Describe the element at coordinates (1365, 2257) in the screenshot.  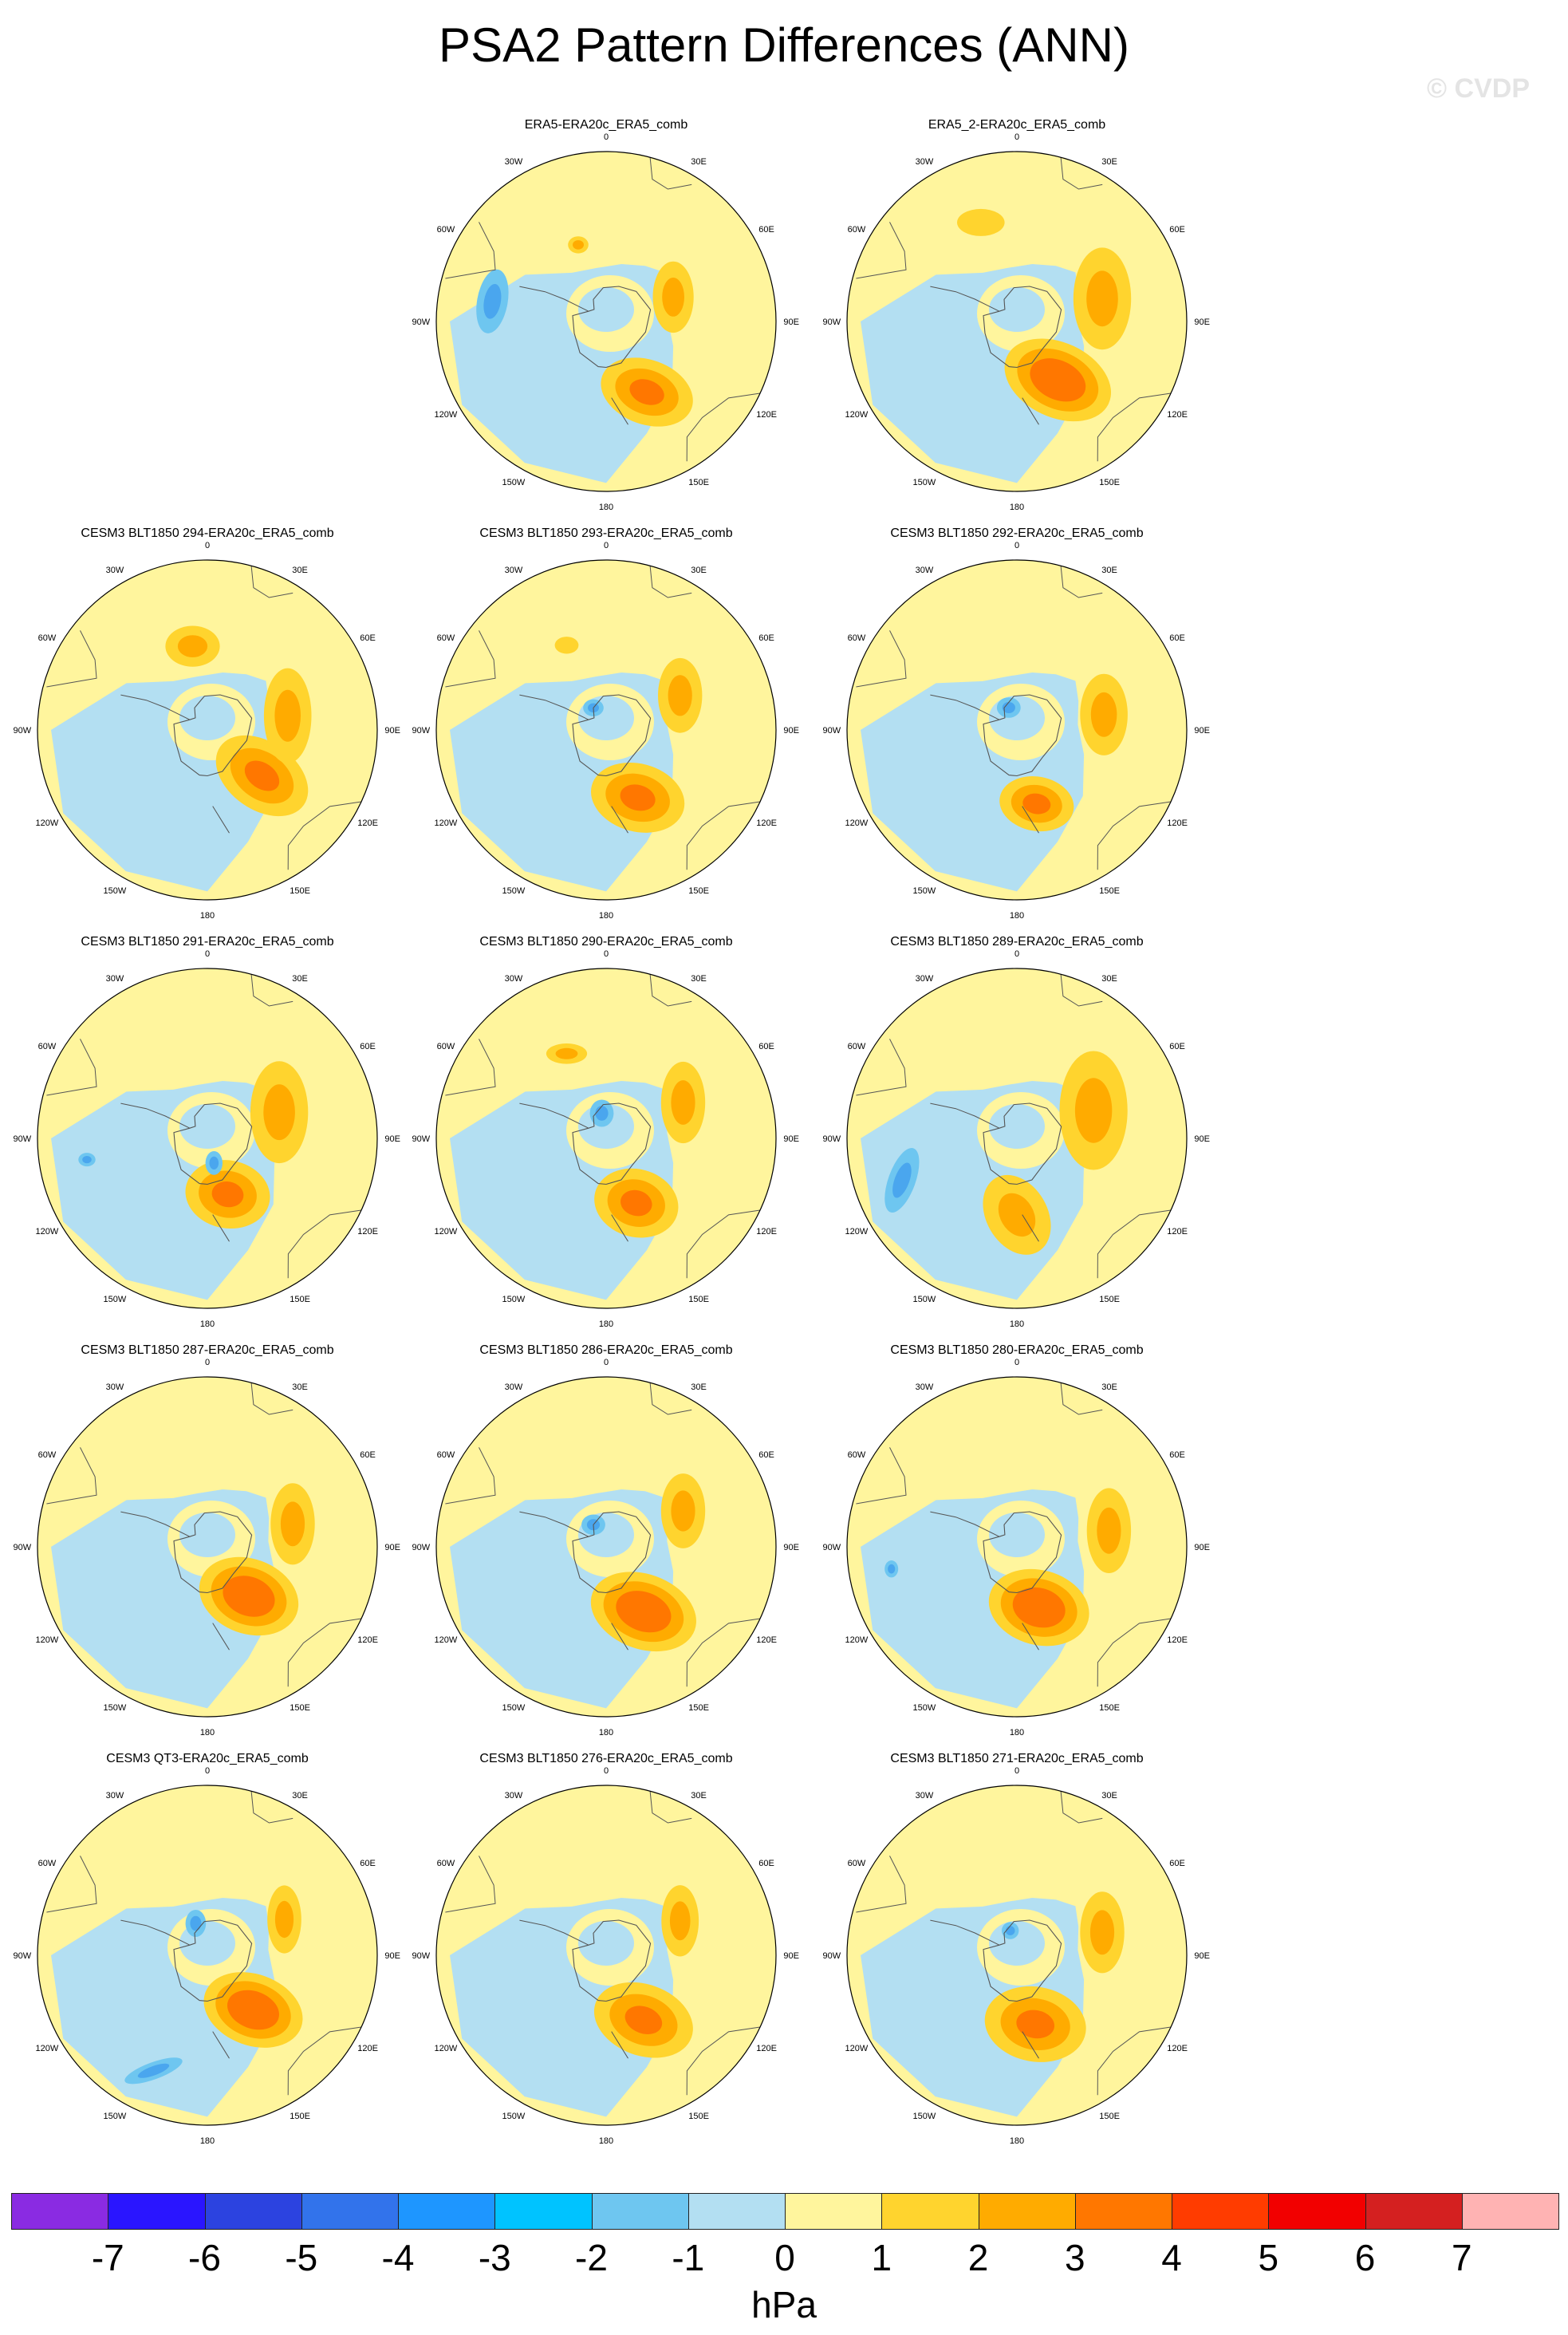
I see `colorbar-tick-label: 6` at that location.